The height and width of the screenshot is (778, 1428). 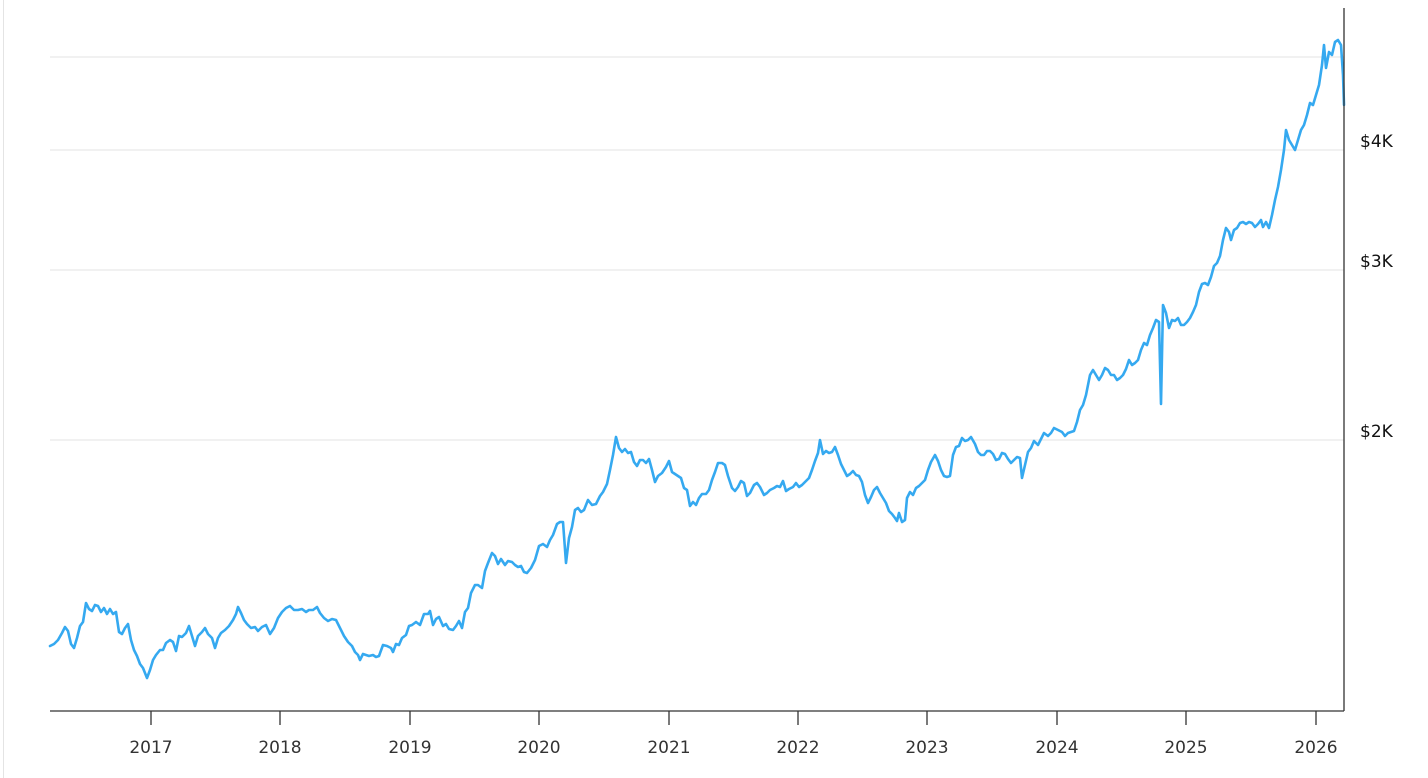 What do you see at coordinates (797, 748) in the screenshot?
I see `x-tick-label-2022: 2022` at bounding box center [797, 748].